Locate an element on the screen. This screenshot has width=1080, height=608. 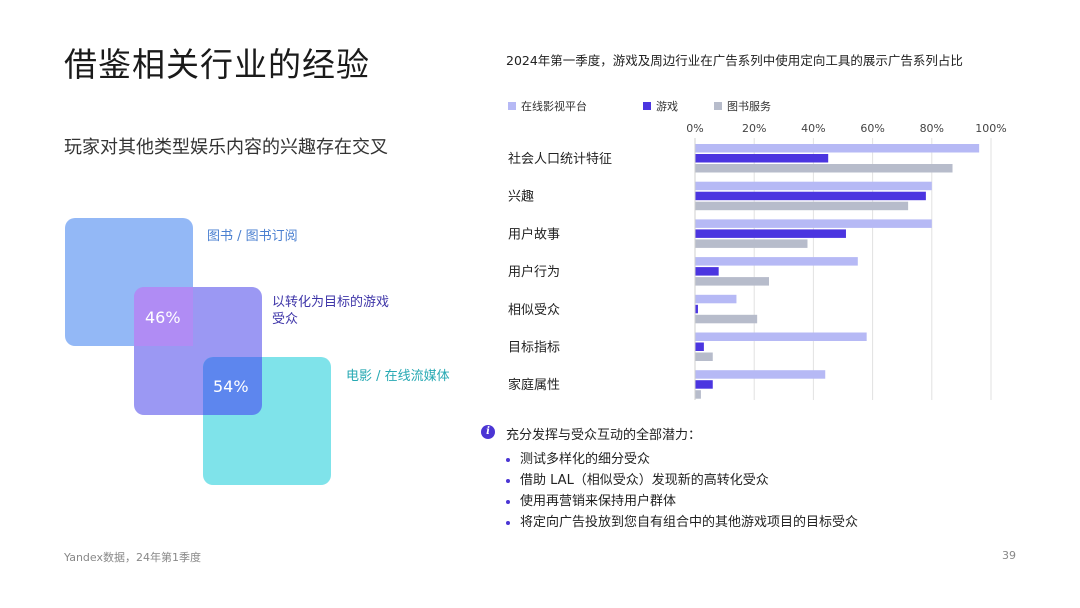
legend-label: 图书服务 is located at coordinates (749, 106).